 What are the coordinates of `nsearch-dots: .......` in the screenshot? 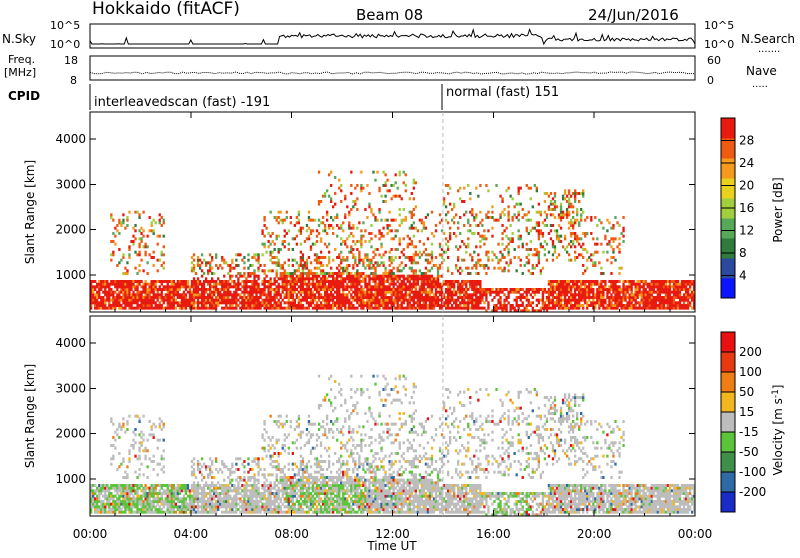 It's located at (769, 49).